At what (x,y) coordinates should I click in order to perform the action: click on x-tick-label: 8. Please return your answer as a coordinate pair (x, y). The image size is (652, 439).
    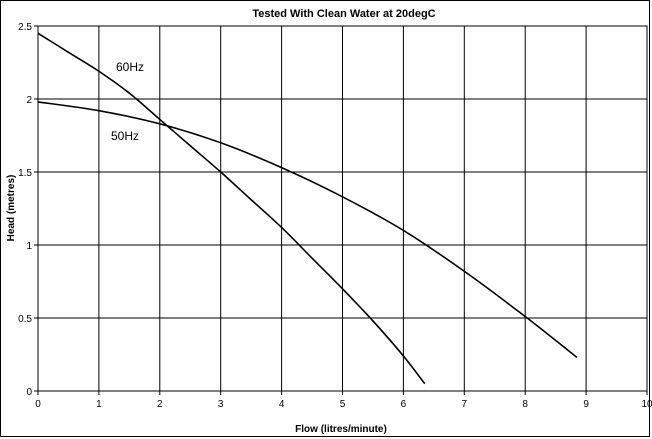
    Looking at the image, I should click on (525, 404).